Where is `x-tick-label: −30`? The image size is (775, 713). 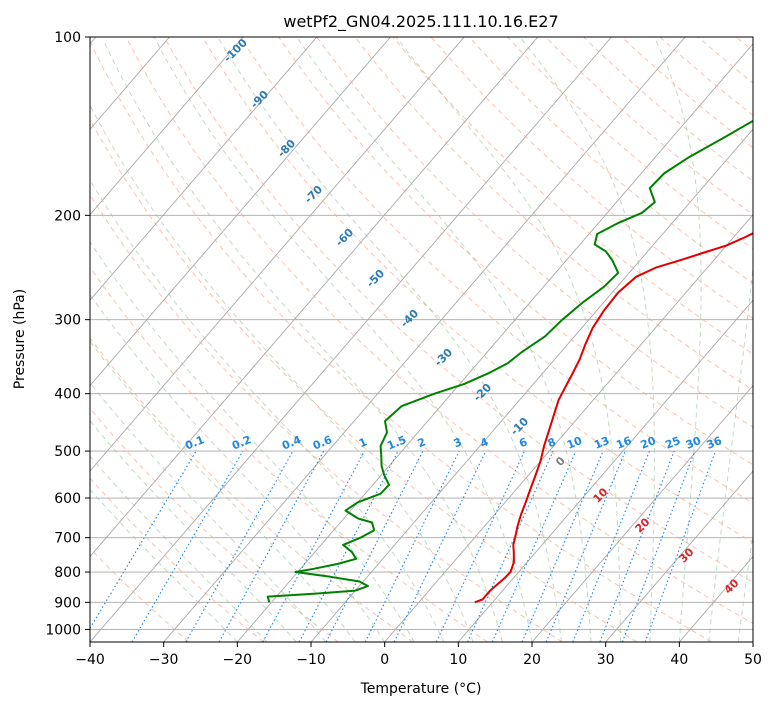 x-tick-label: −30 is located at coordinates (164, 660).